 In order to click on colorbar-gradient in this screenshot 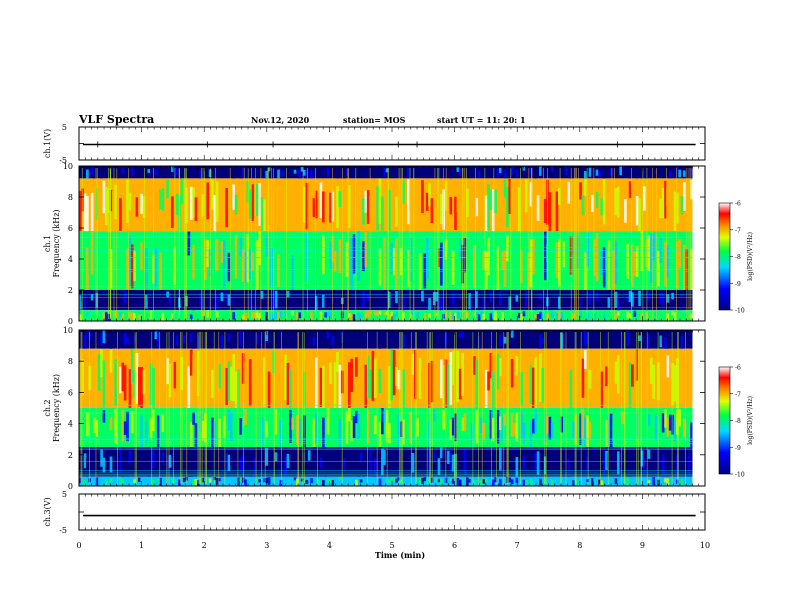, I will do `click(724, 420)`.